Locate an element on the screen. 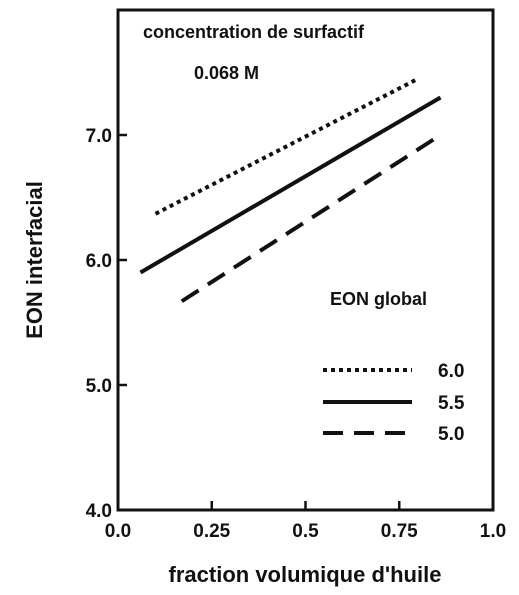 This screenshot has height=595, width=519. y-axis-title: EON interfacial is located at coordinates (34, 260).